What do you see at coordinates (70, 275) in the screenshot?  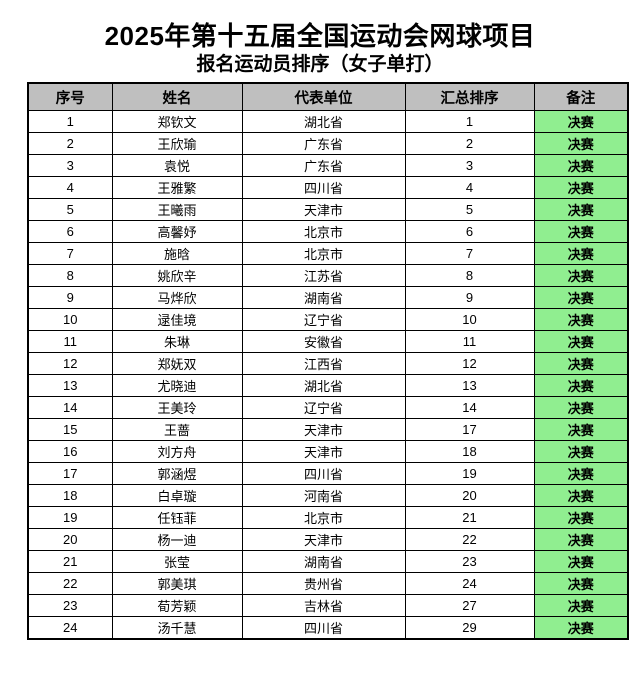 I see `cell-serial-number: 8` at bounding box center [70, 275].